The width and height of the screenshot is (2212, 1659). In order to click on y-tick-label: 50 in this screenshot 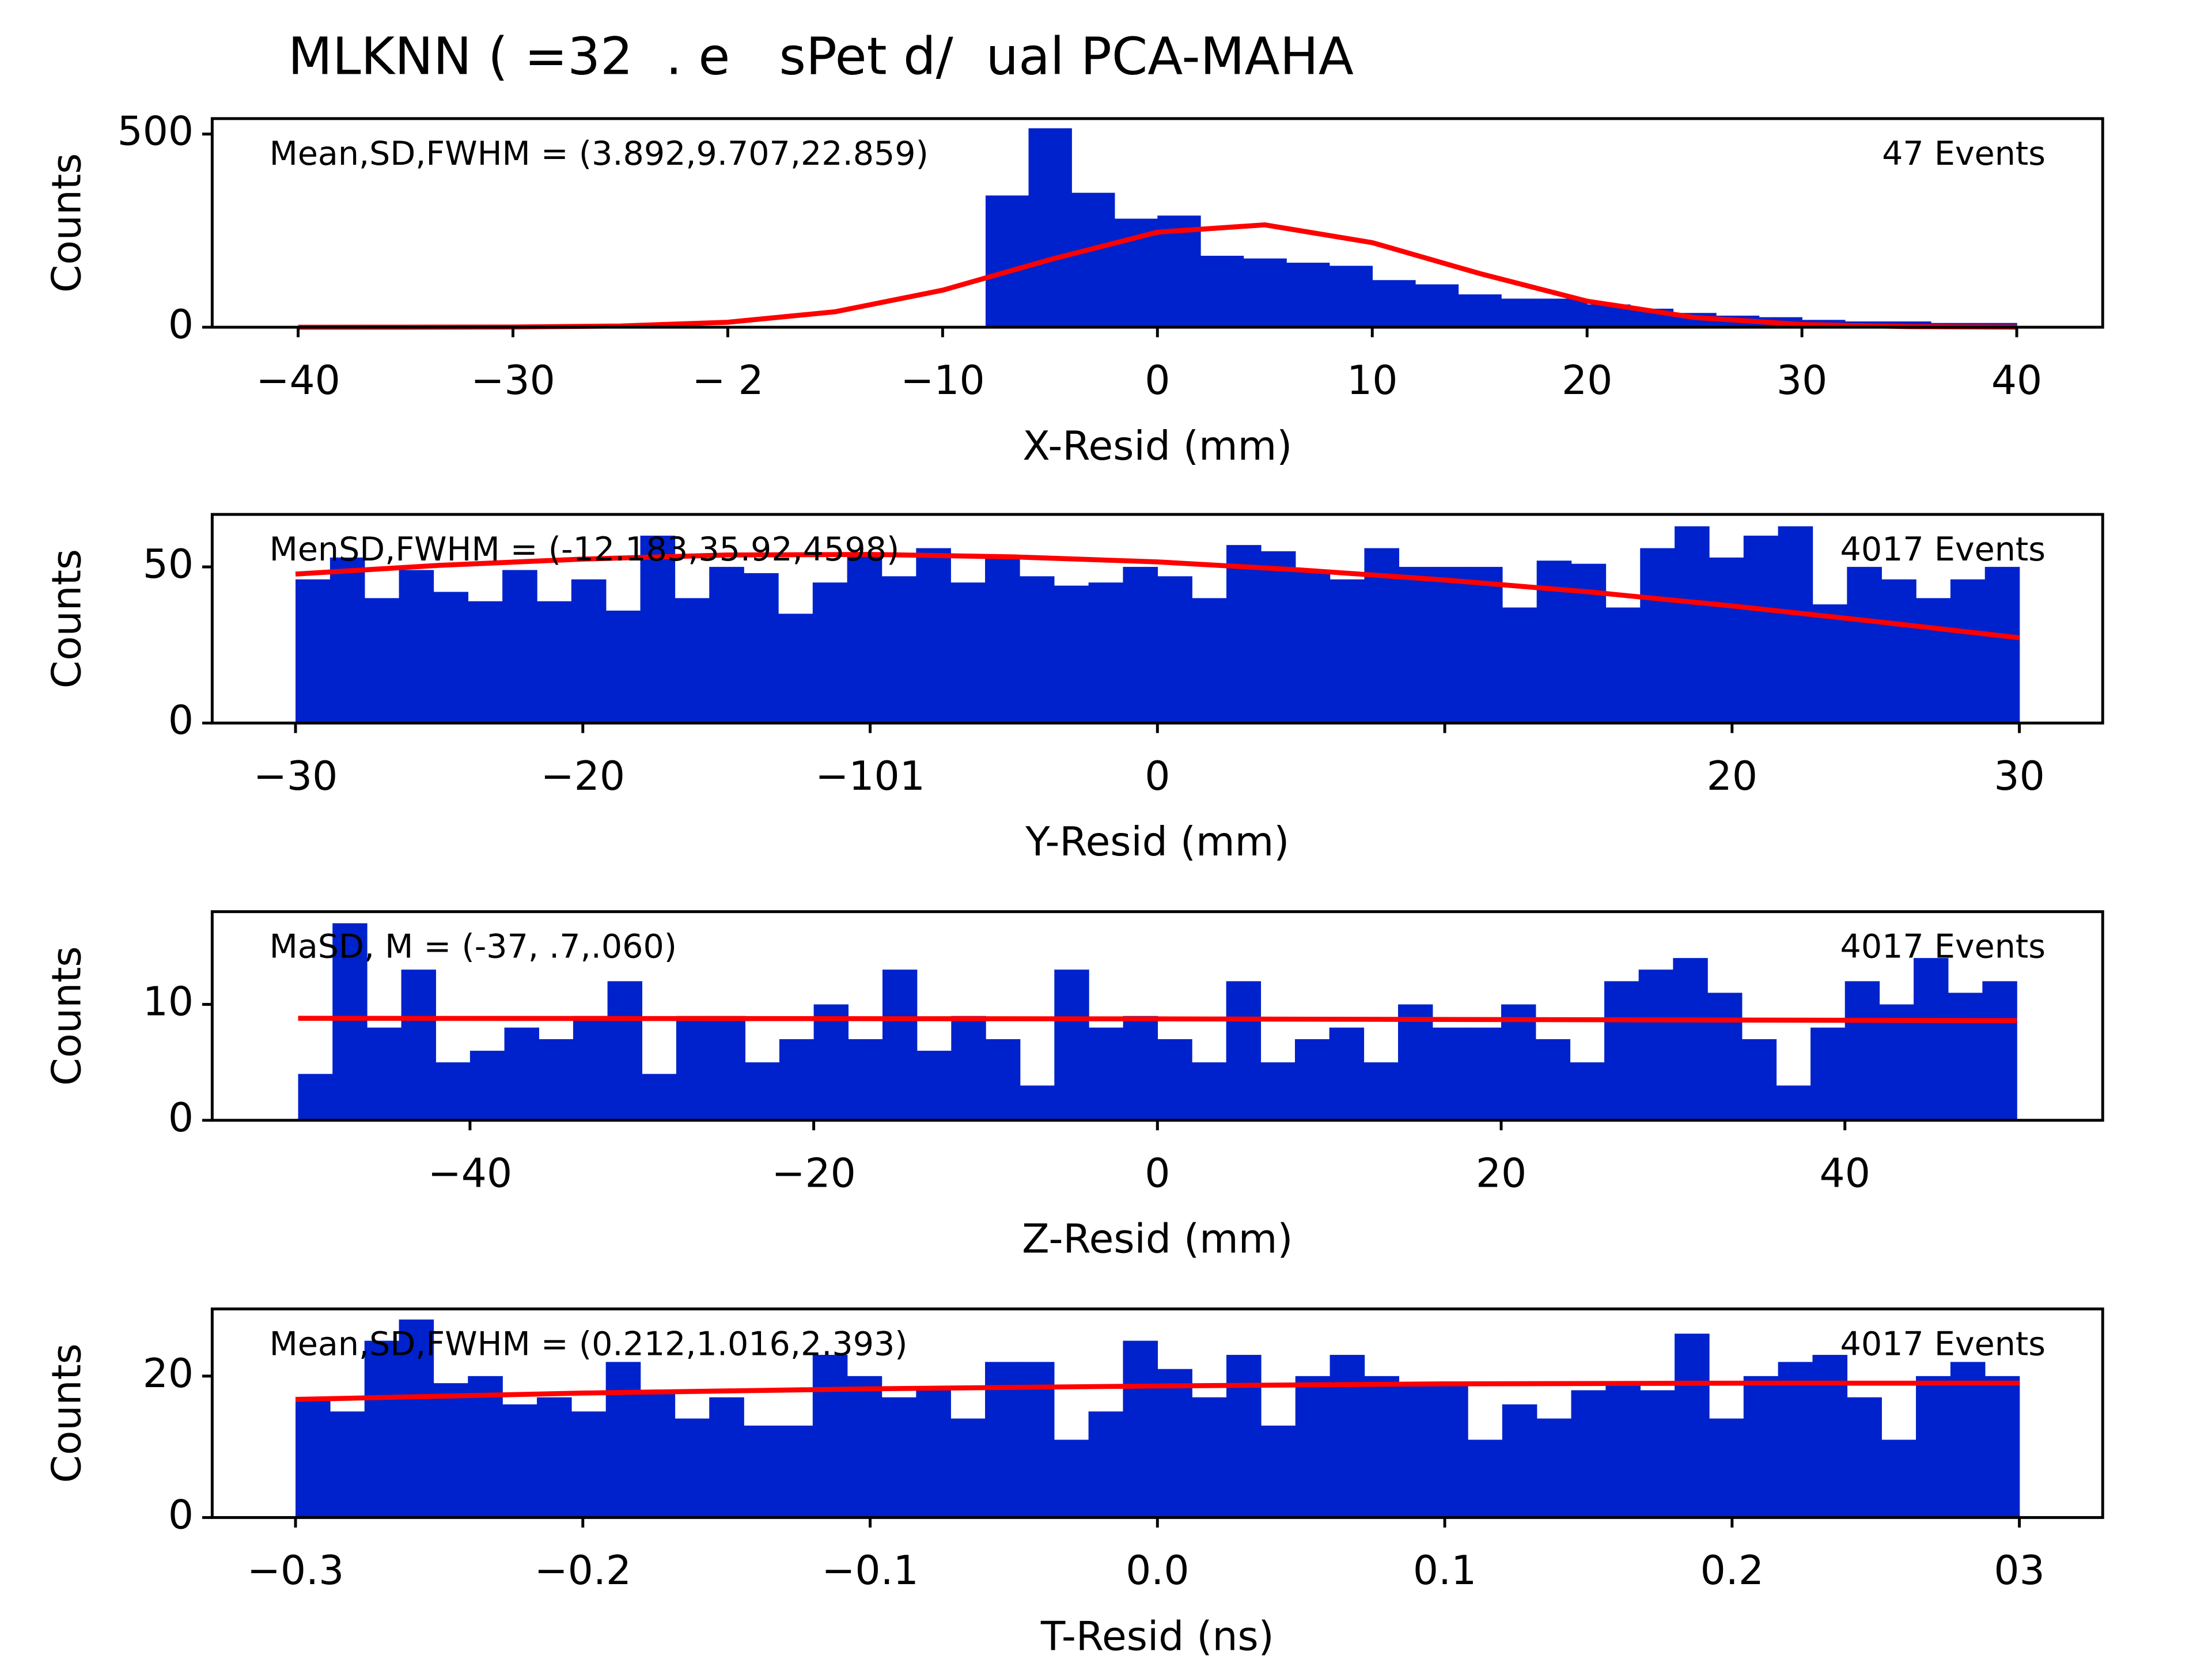, I will do `click(168, 564)`.